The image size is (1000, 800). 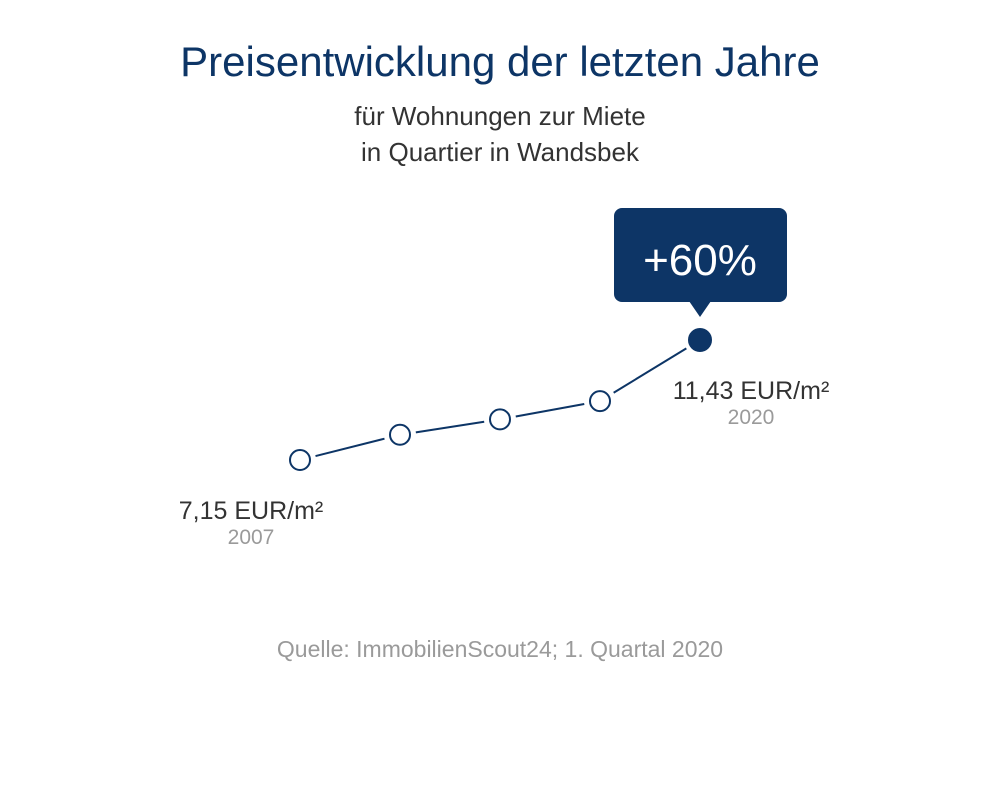 What do you see at coordinates (251, 511) in the screenshot?
I see `start-value-label: 7,15 EUR/m²` at bounding box center [251, 511].